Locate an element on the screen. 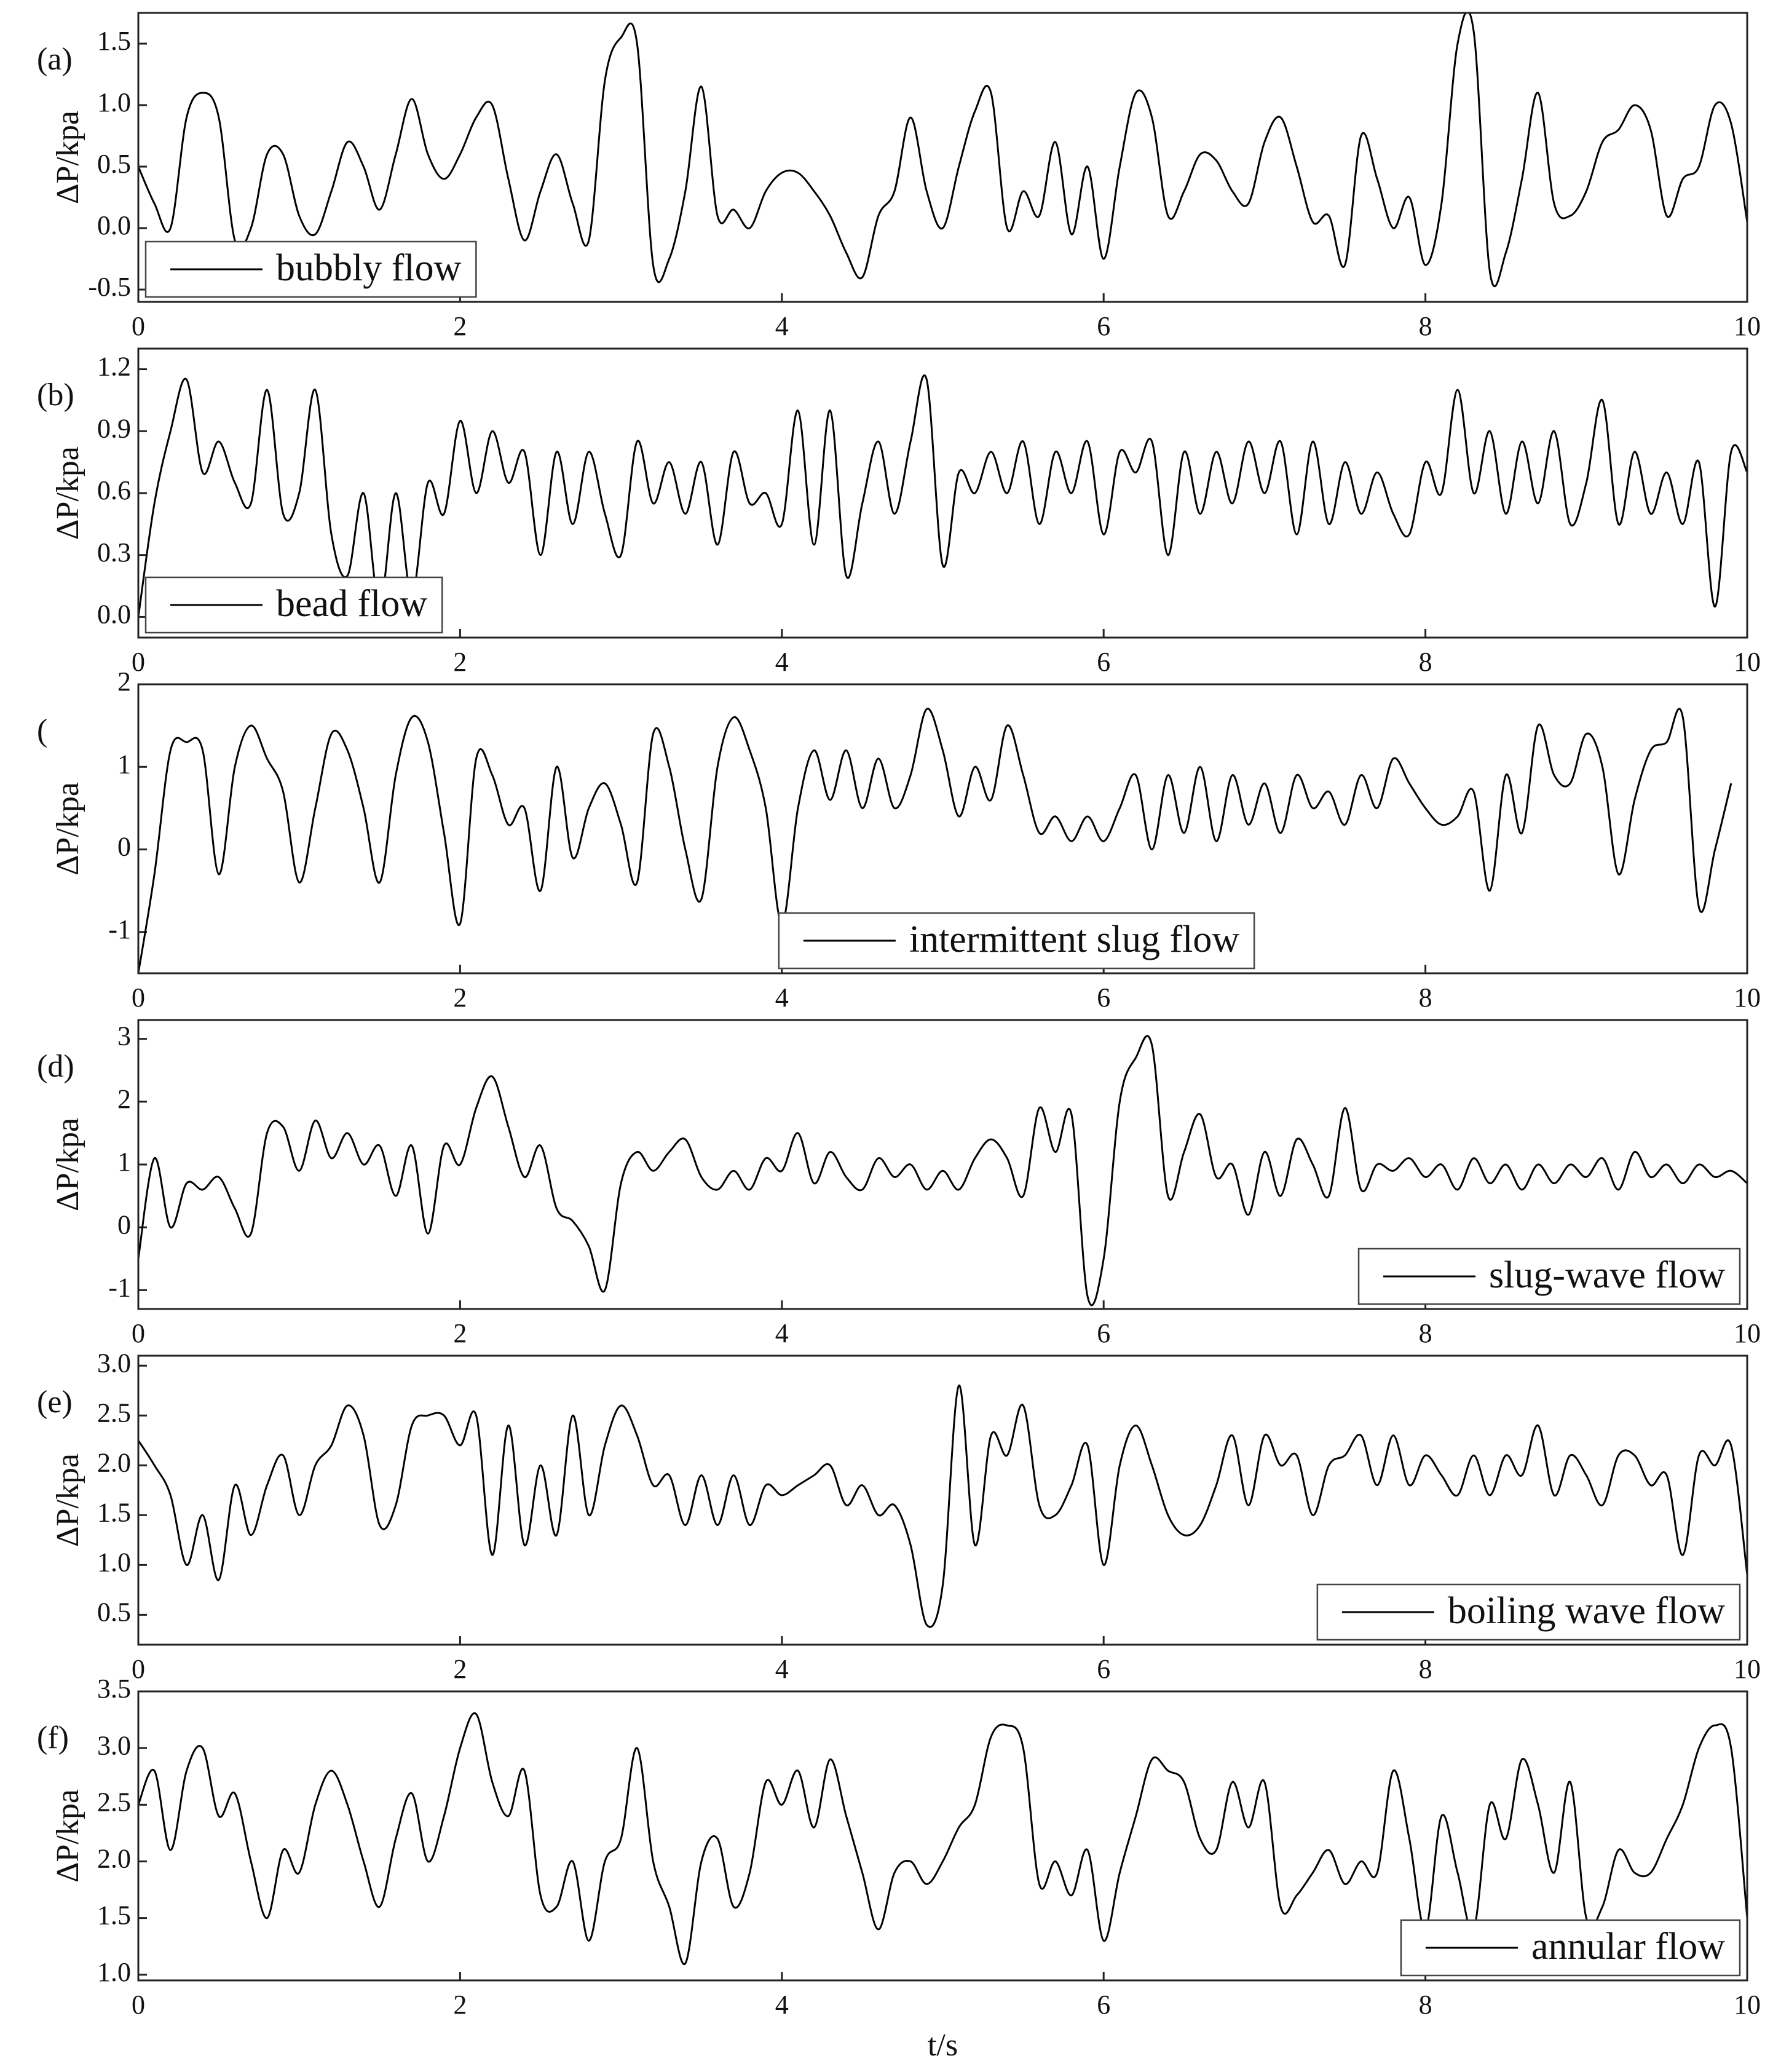 The image size is (1789, 2072). legend: annular flow is located at coordinates (1570, 1948).